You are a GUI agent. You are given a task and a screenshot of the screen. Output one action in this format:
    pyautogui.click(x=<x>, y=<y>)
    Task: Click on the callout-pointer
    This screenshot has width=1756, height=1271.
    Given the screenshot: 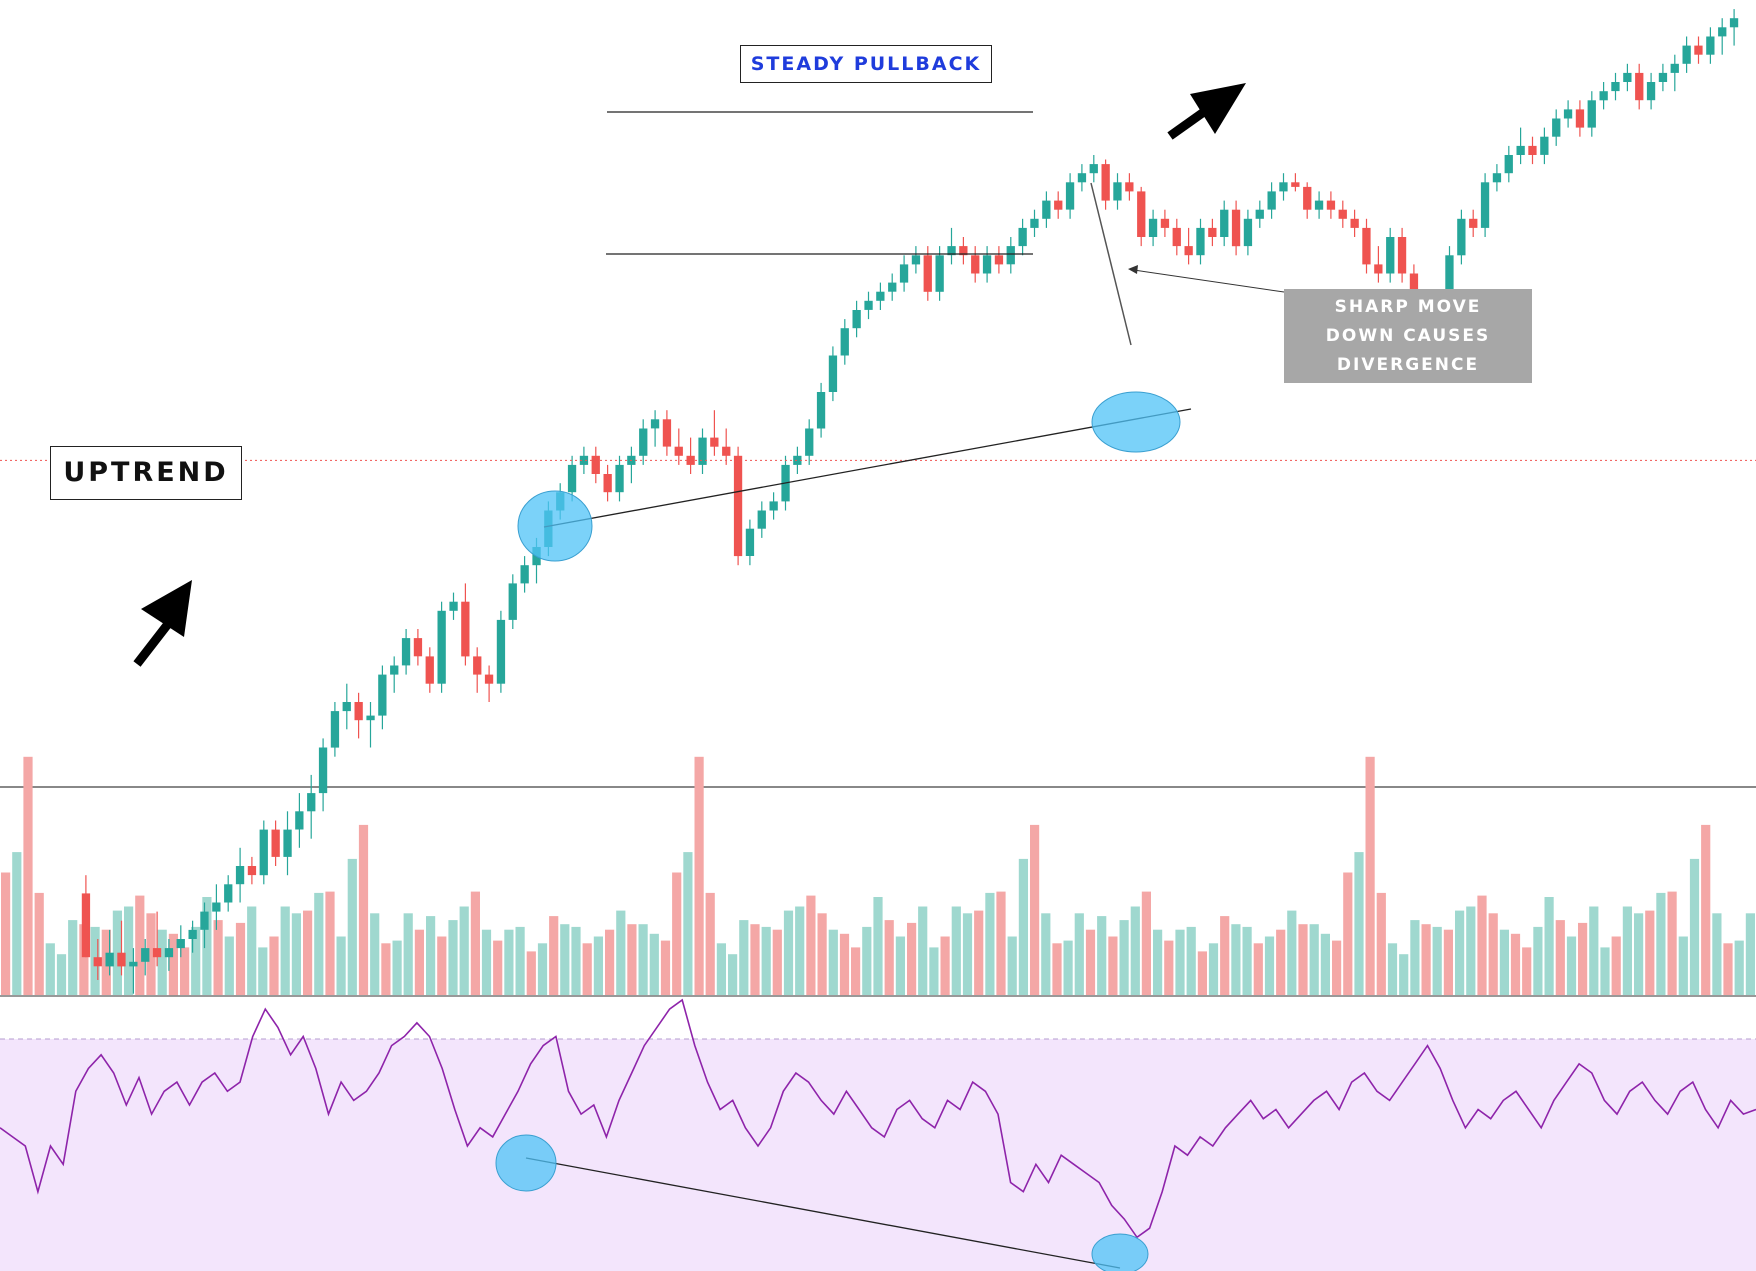 What is the action you would take?
    pyautogui.click(x=1209, y=281)
    